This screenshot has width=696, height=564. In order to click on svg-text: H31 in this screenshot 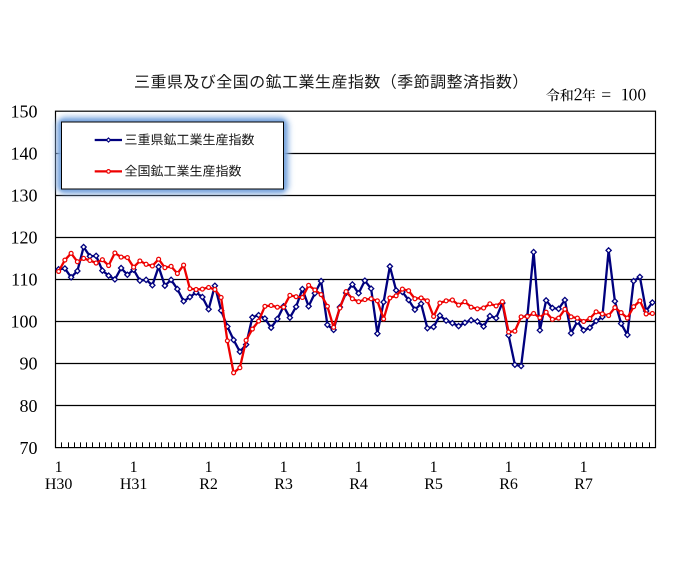, I will do `click(134, 484)`.